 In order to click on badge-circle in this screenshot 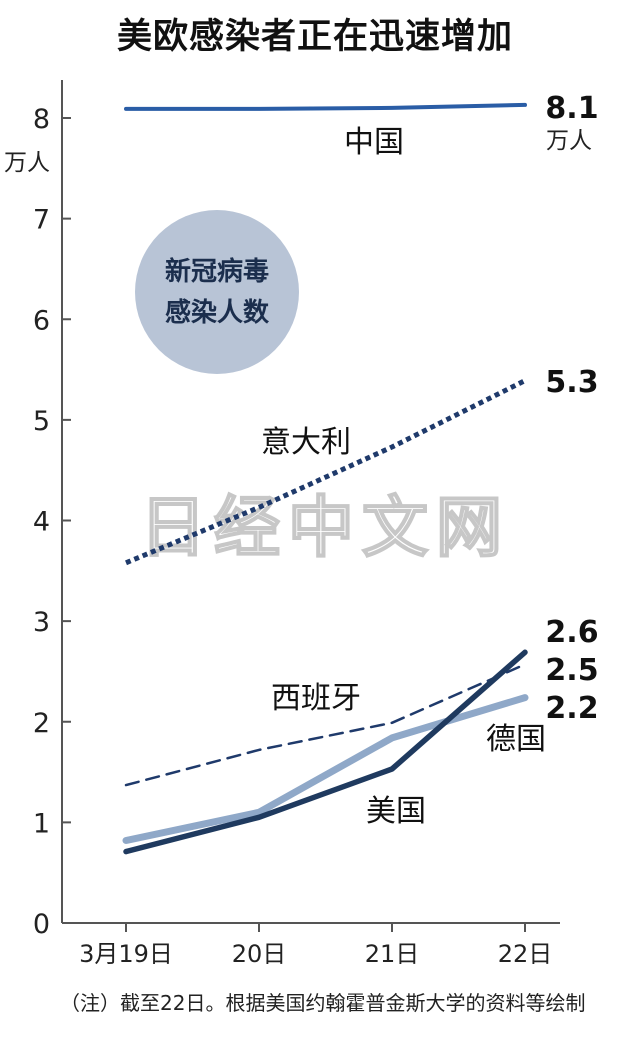, I will do `click(217, 292)`.